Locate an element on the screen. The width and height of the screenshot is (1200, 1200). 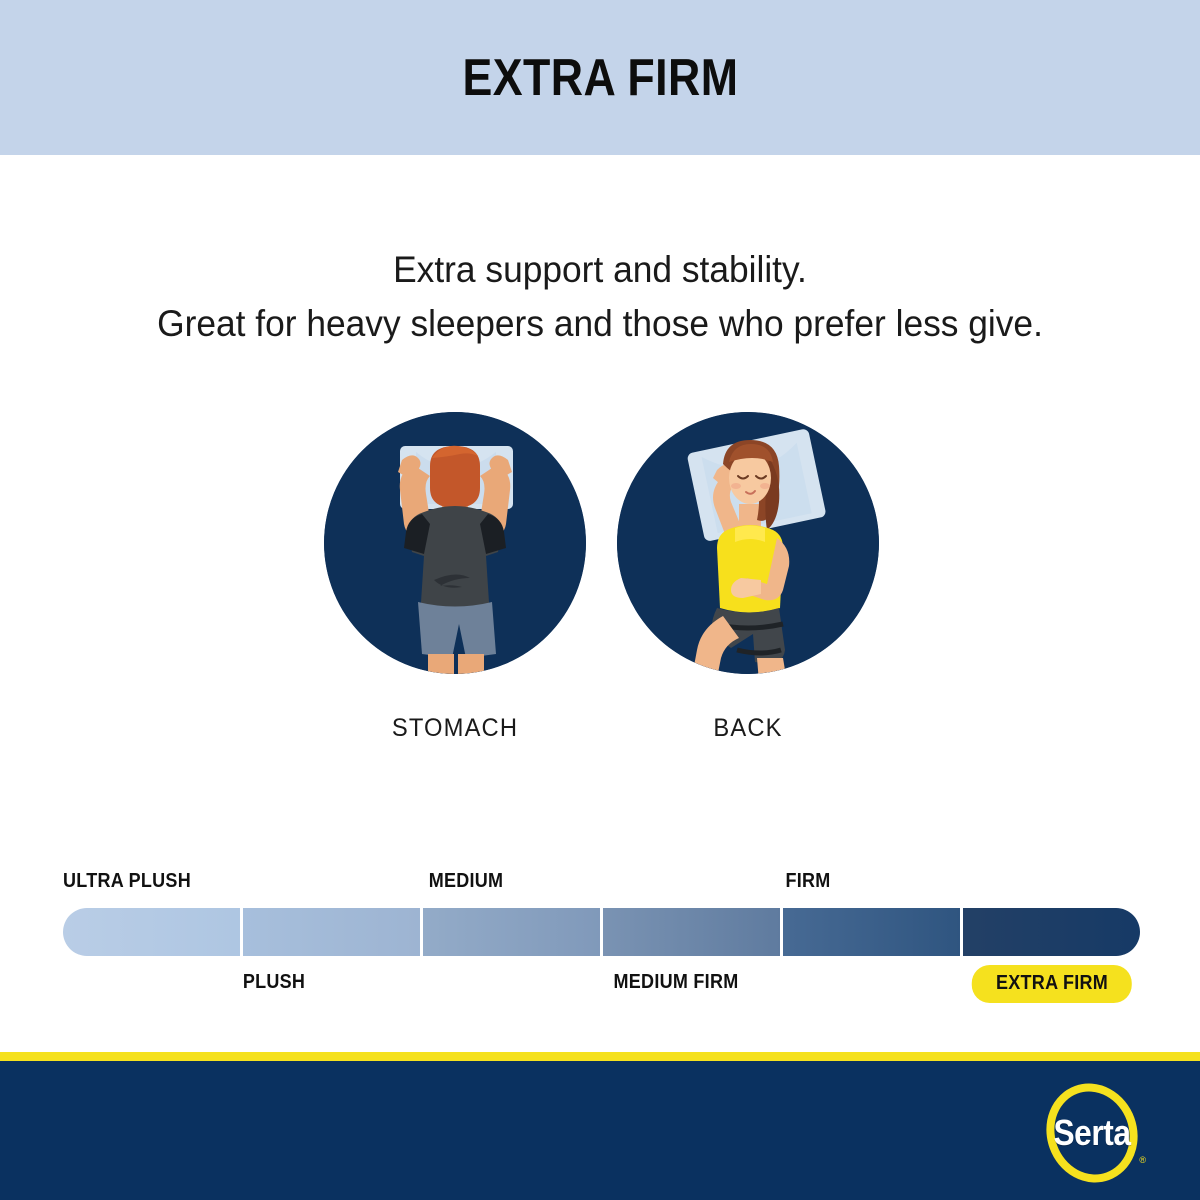
registered-trademark-icon: ® is located at coordinates (1142, 1160).